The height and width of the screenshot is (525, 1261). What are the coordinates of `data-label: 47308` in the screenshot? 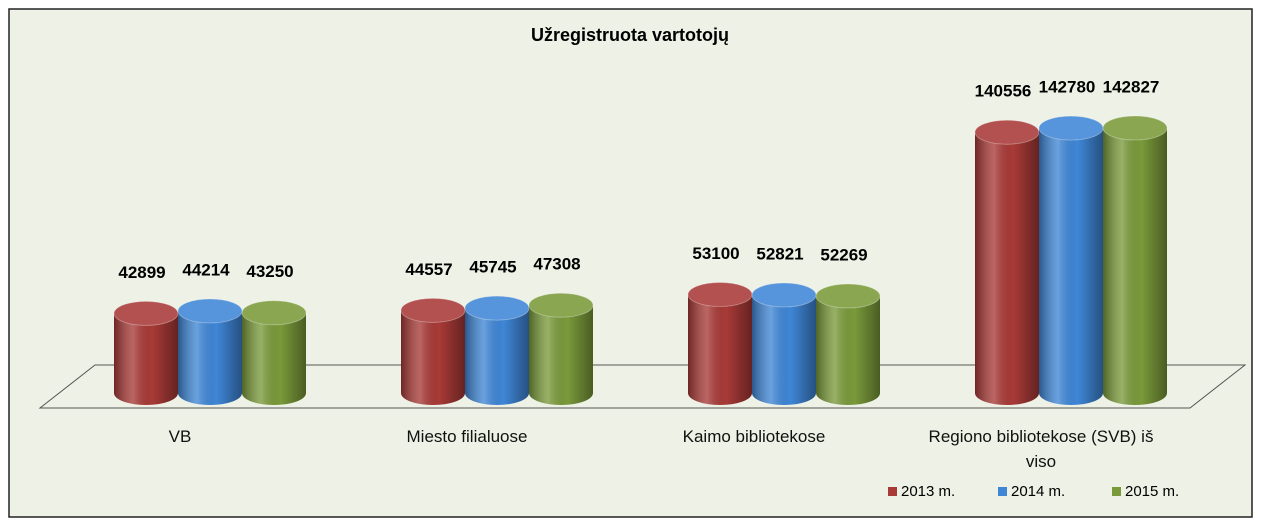 It's located at (556, 264).